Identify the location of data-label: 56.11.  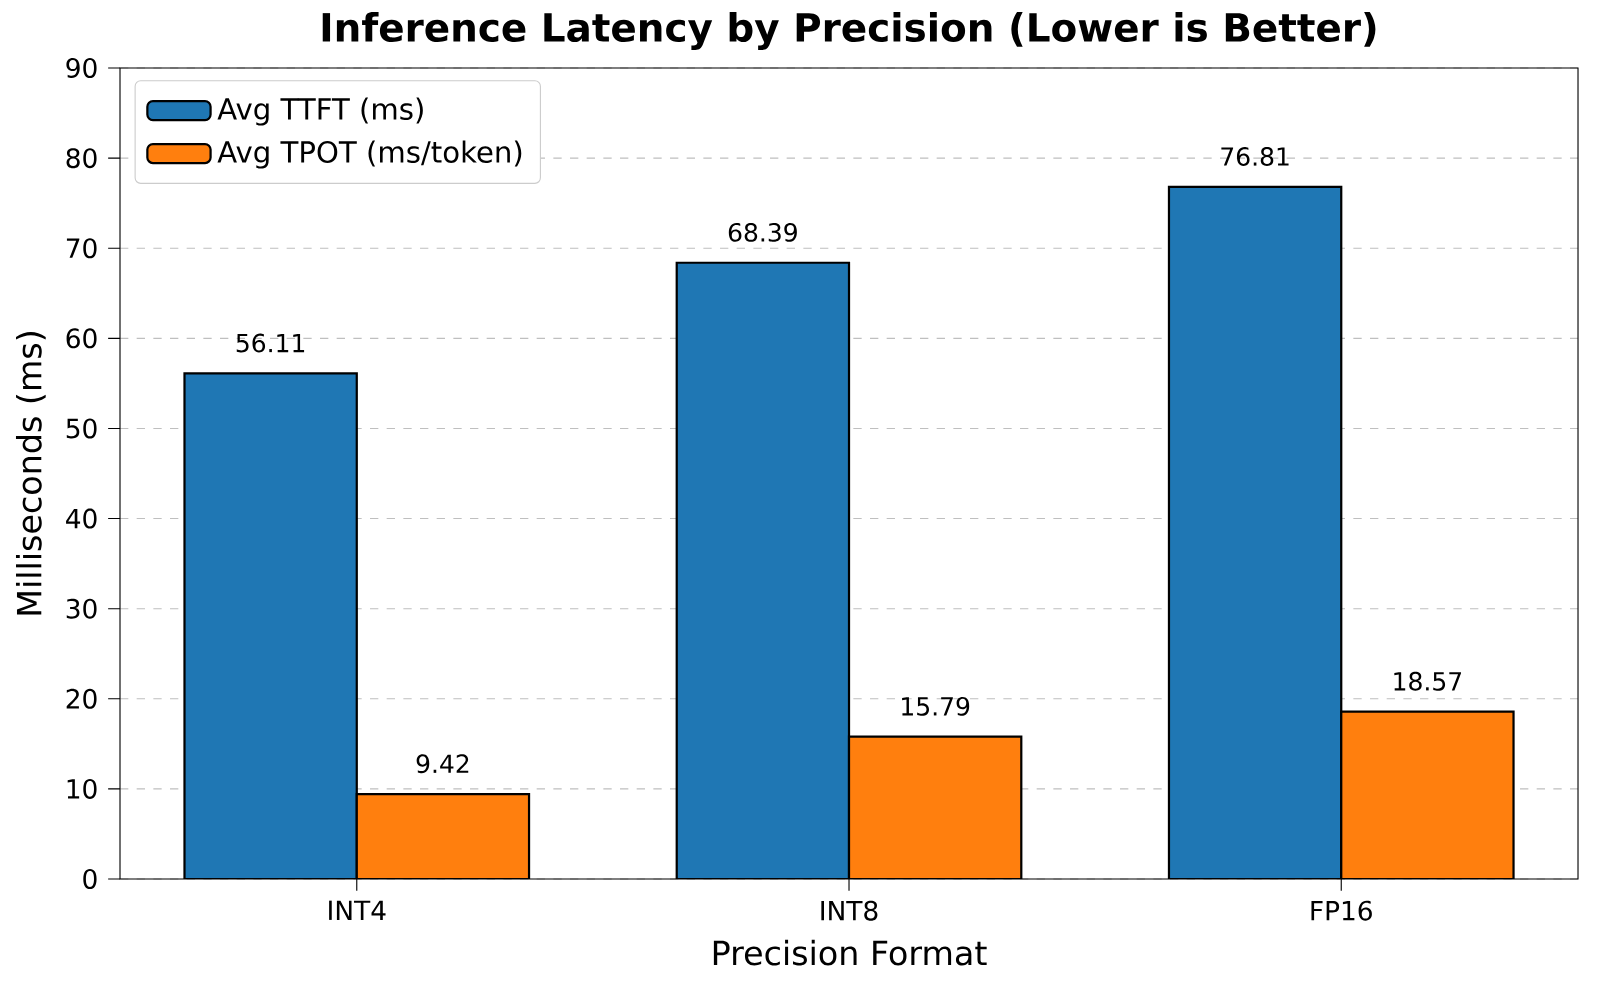
(270, 343).